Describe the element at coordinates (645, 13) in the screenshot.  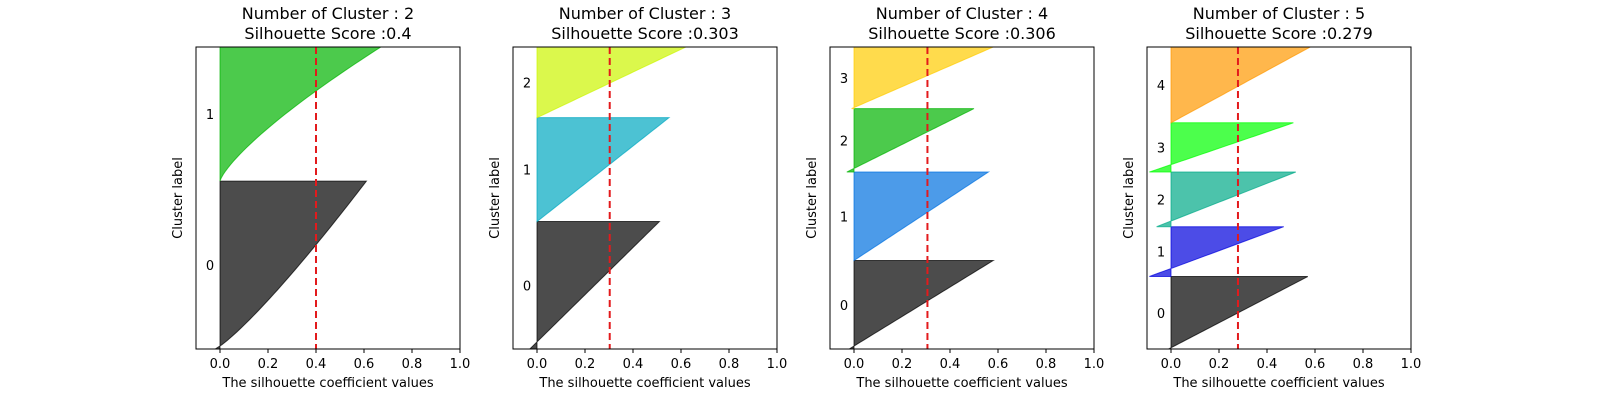
I see `chart-title-line-1: Number of Cluster : 3` at that location.